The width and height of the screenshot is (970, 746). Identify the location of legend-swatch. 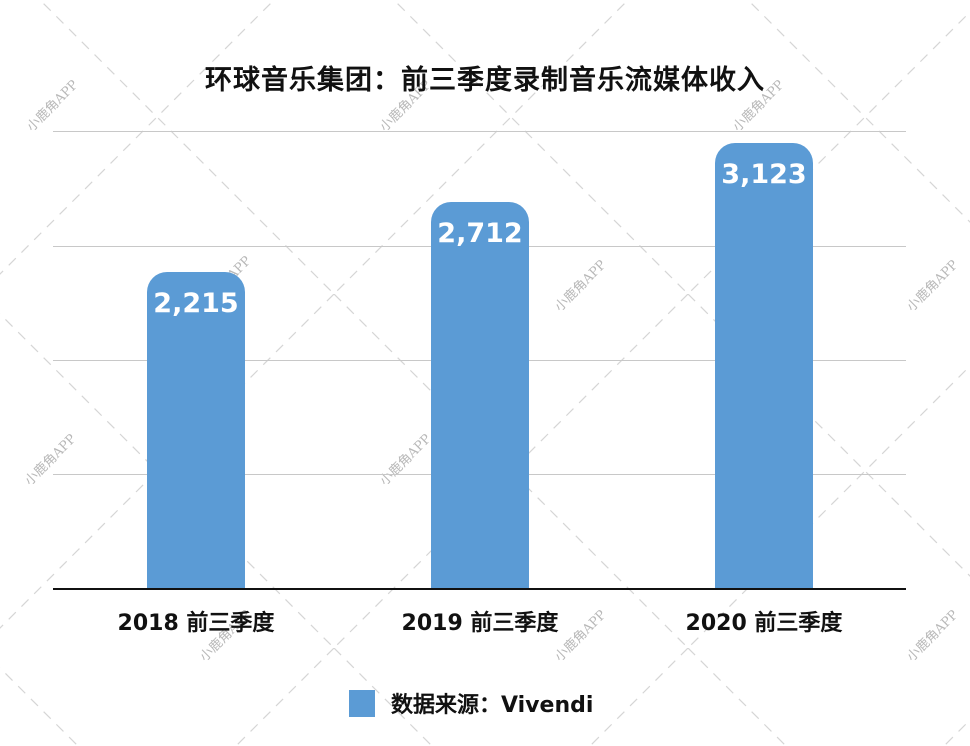
(362, 703).